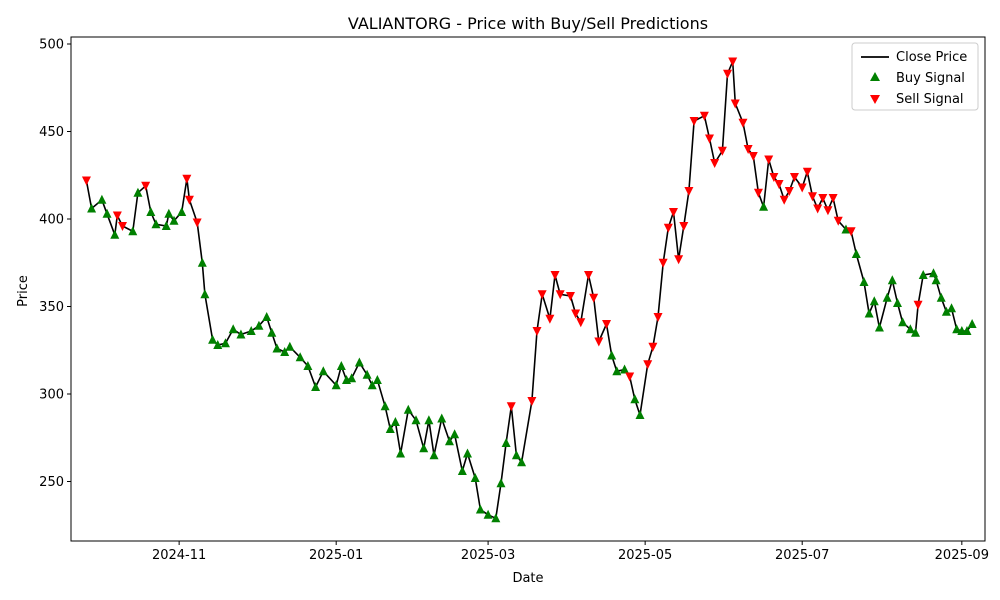 Image resolution: width=1000 pixels, height=600 pixels. What do you see at coordinates (51, 395) in the screenshot?
I see `y-tick-label: 300` at bounding box center [51, 395].